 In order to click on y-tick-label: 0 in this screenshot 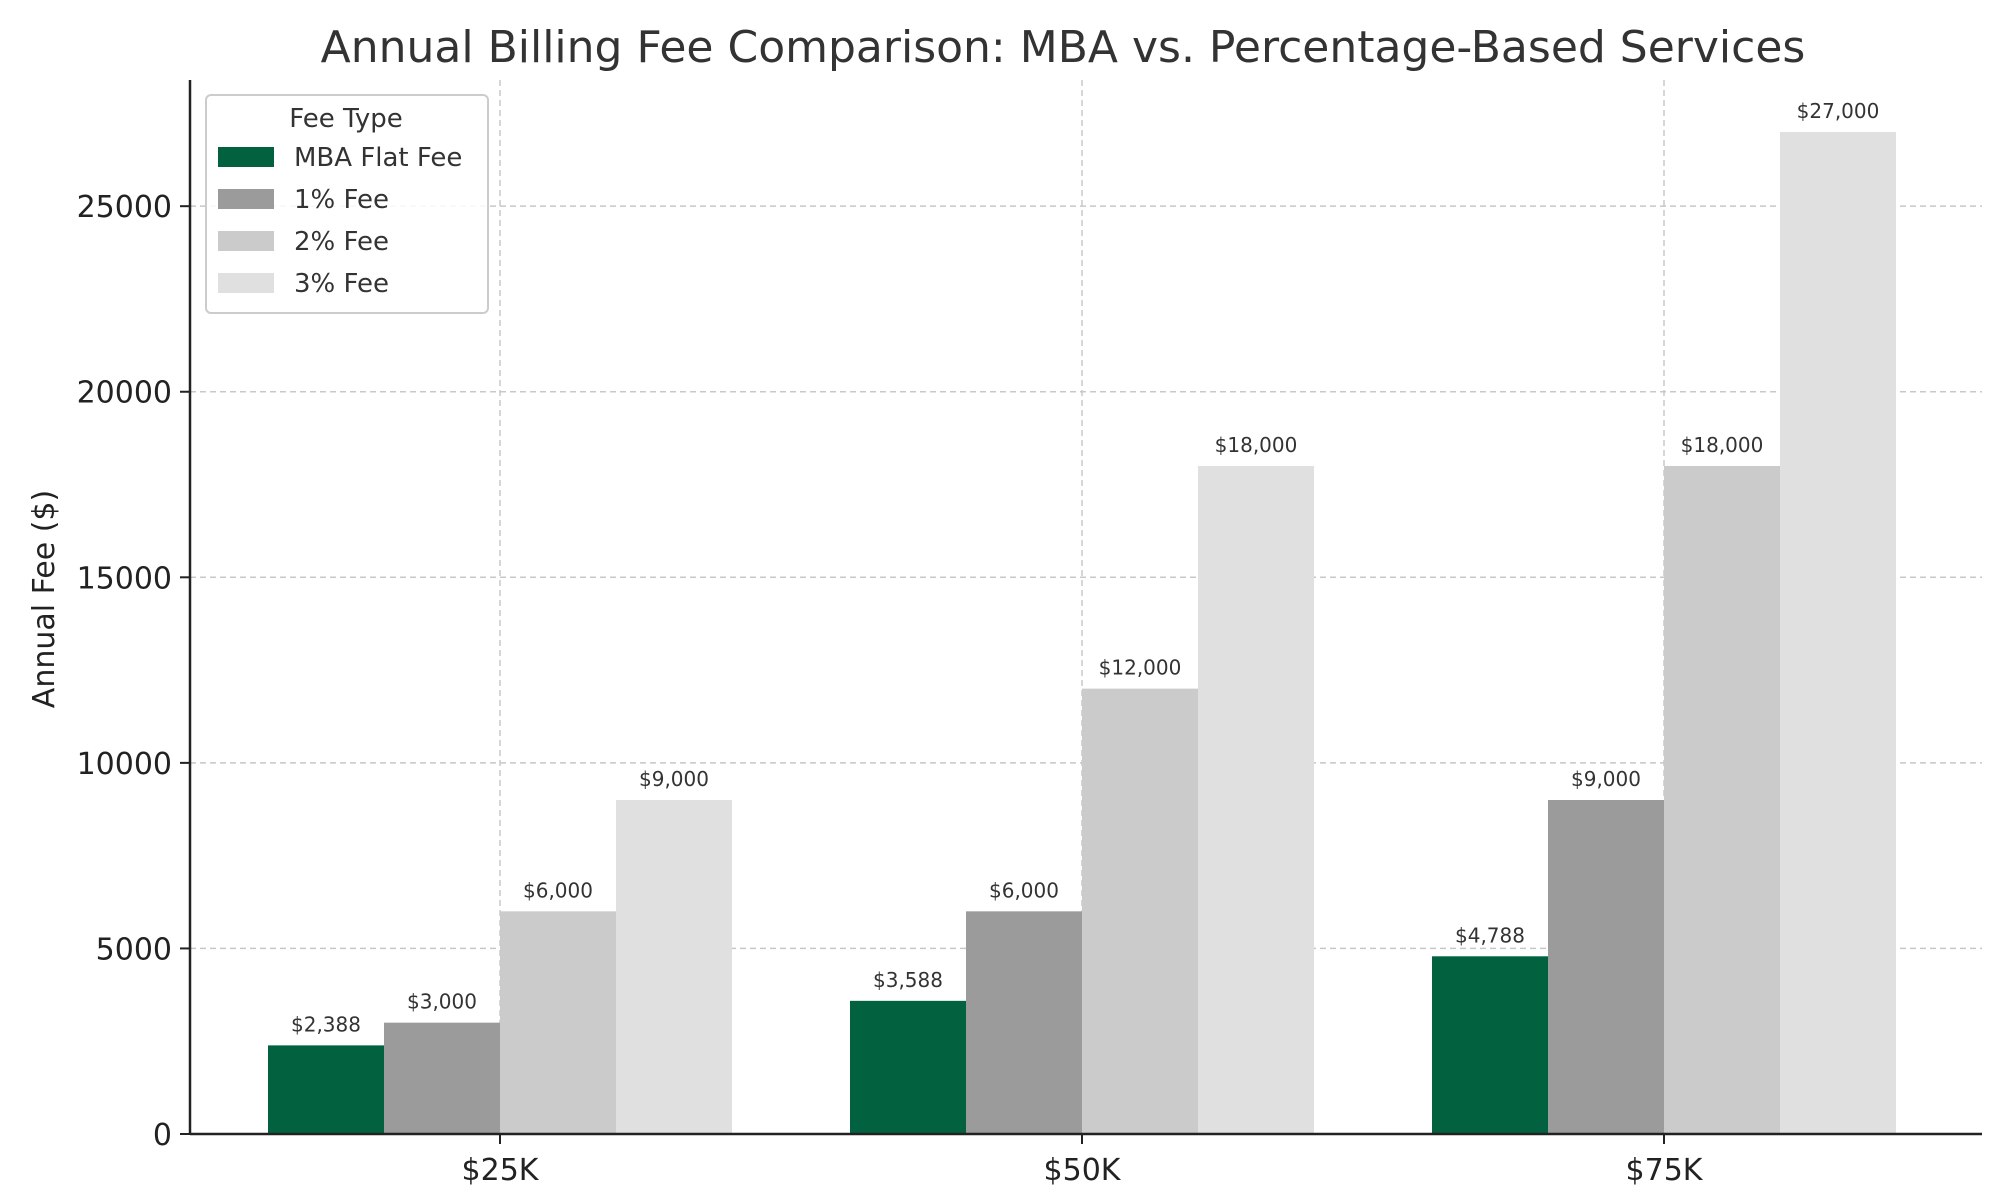, I will do `click(162, 1135)`.